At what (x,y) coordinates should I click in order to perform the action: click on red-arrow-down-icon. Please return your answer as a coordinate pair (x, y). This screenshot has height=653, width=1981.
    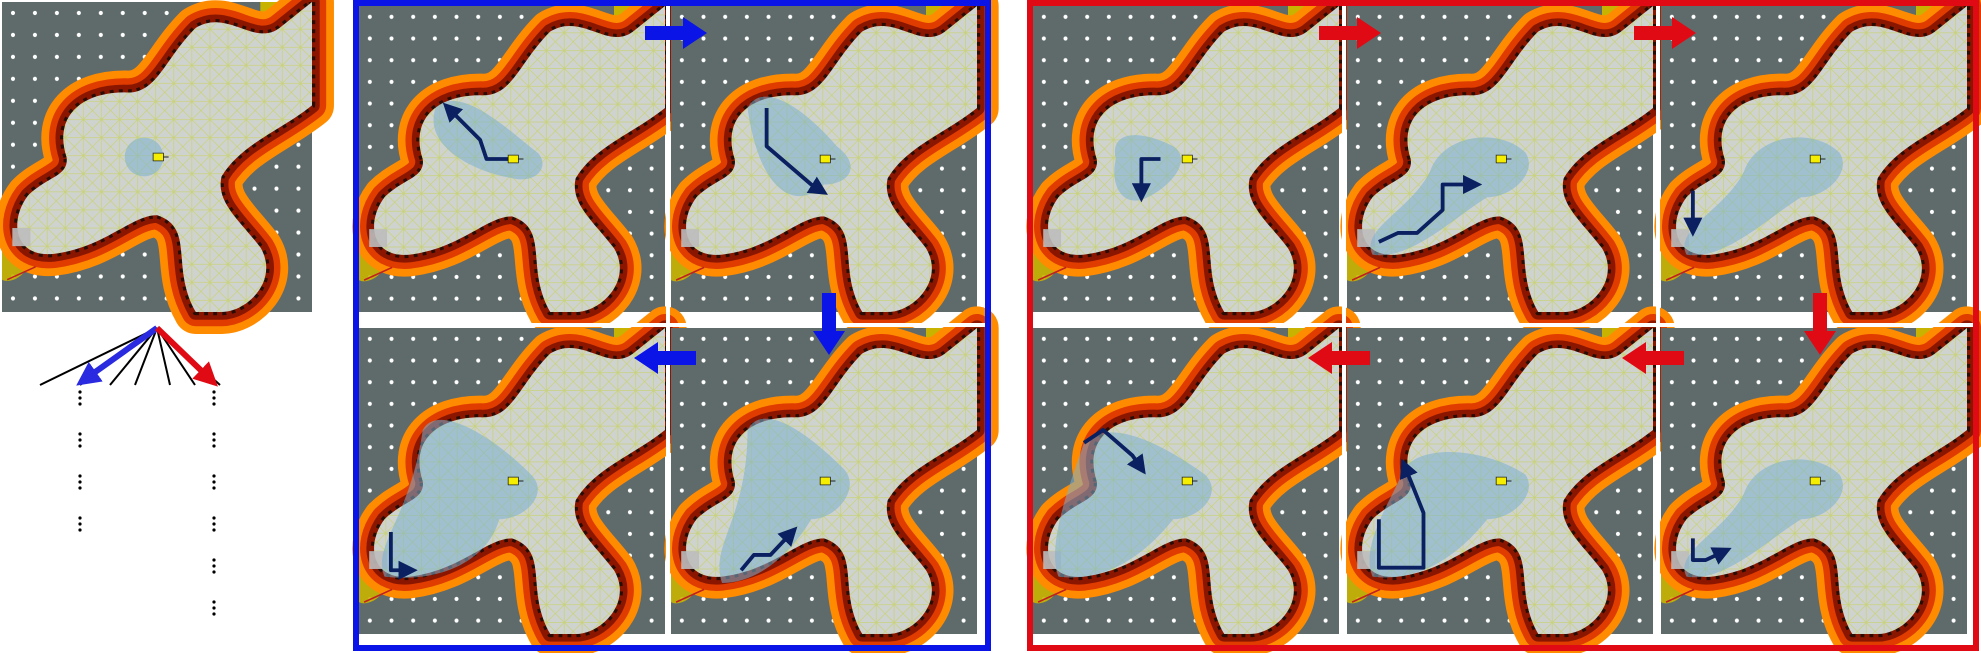
    Looking at the image, I should click on (1820, 324).